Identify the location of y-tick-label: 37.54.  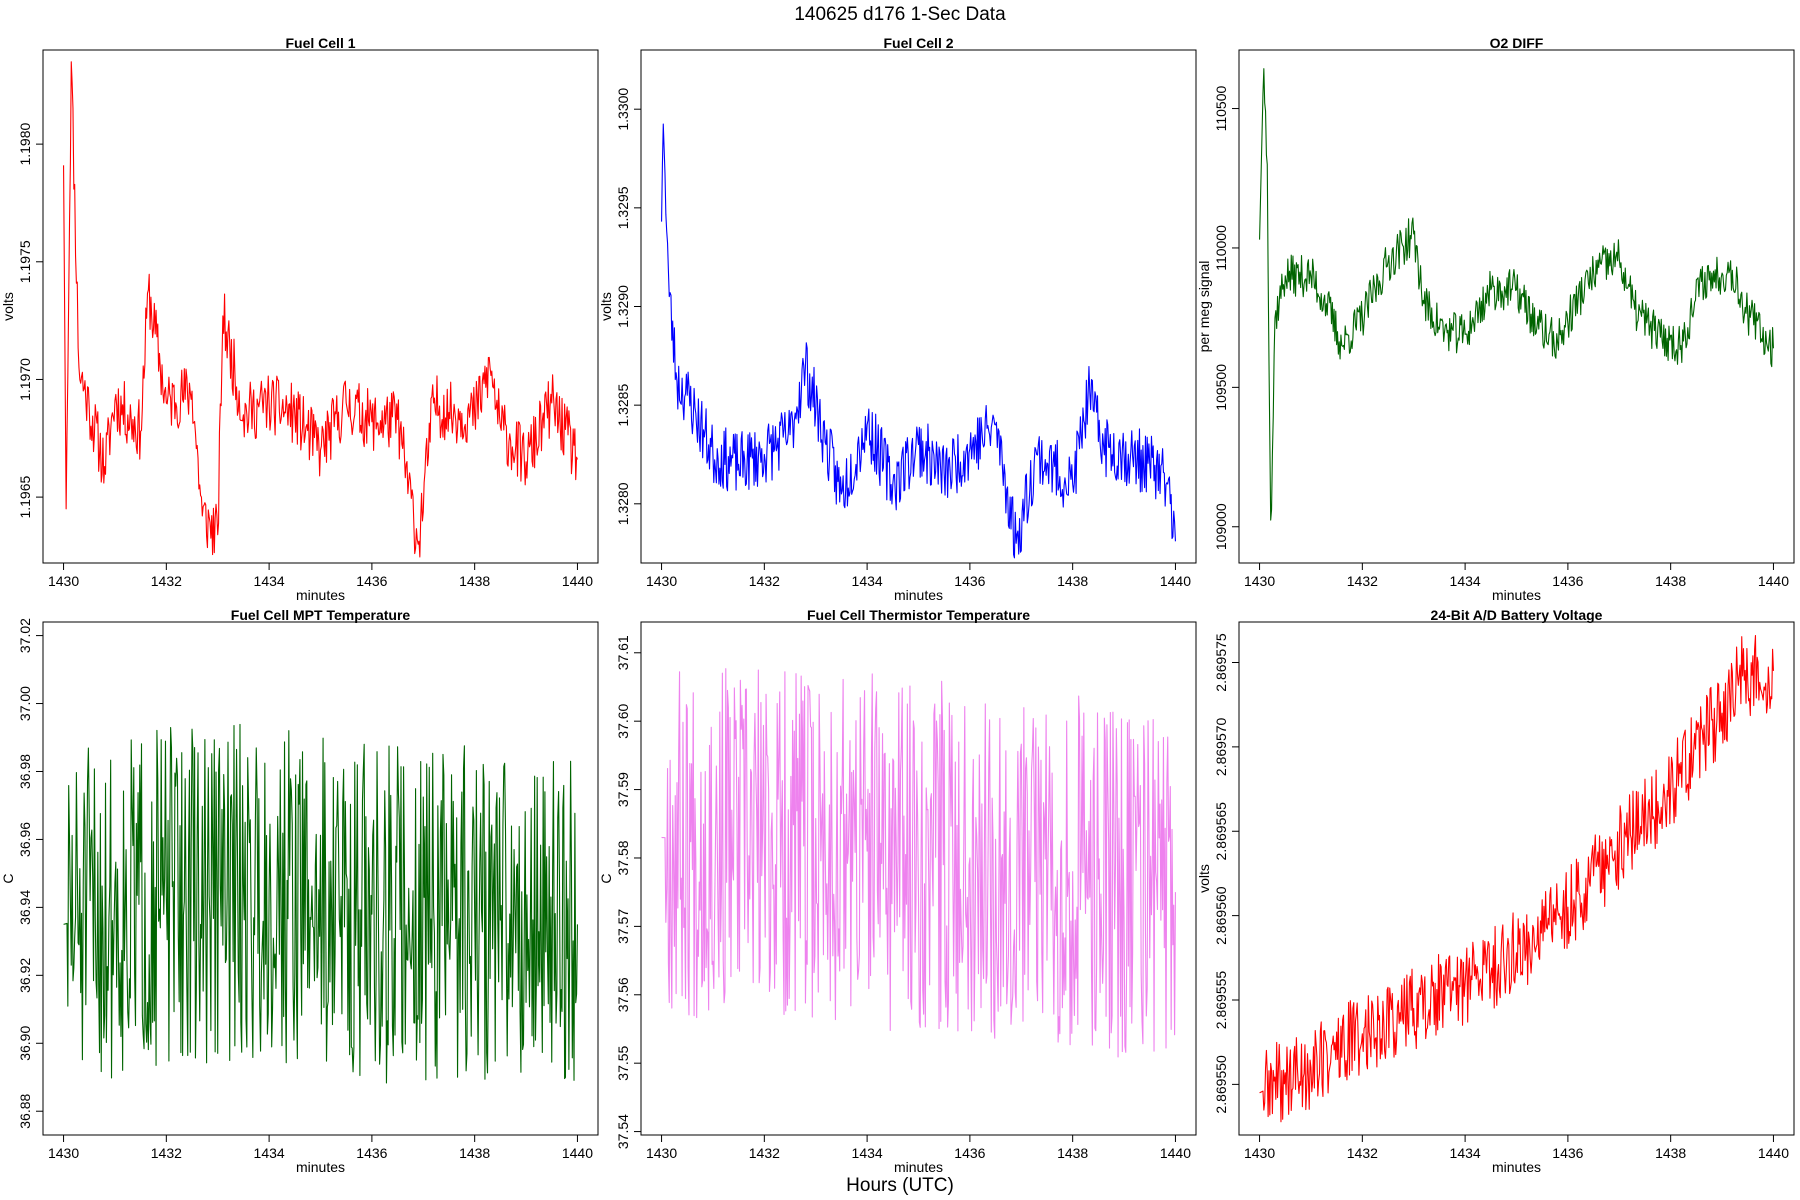
(623, 1131).